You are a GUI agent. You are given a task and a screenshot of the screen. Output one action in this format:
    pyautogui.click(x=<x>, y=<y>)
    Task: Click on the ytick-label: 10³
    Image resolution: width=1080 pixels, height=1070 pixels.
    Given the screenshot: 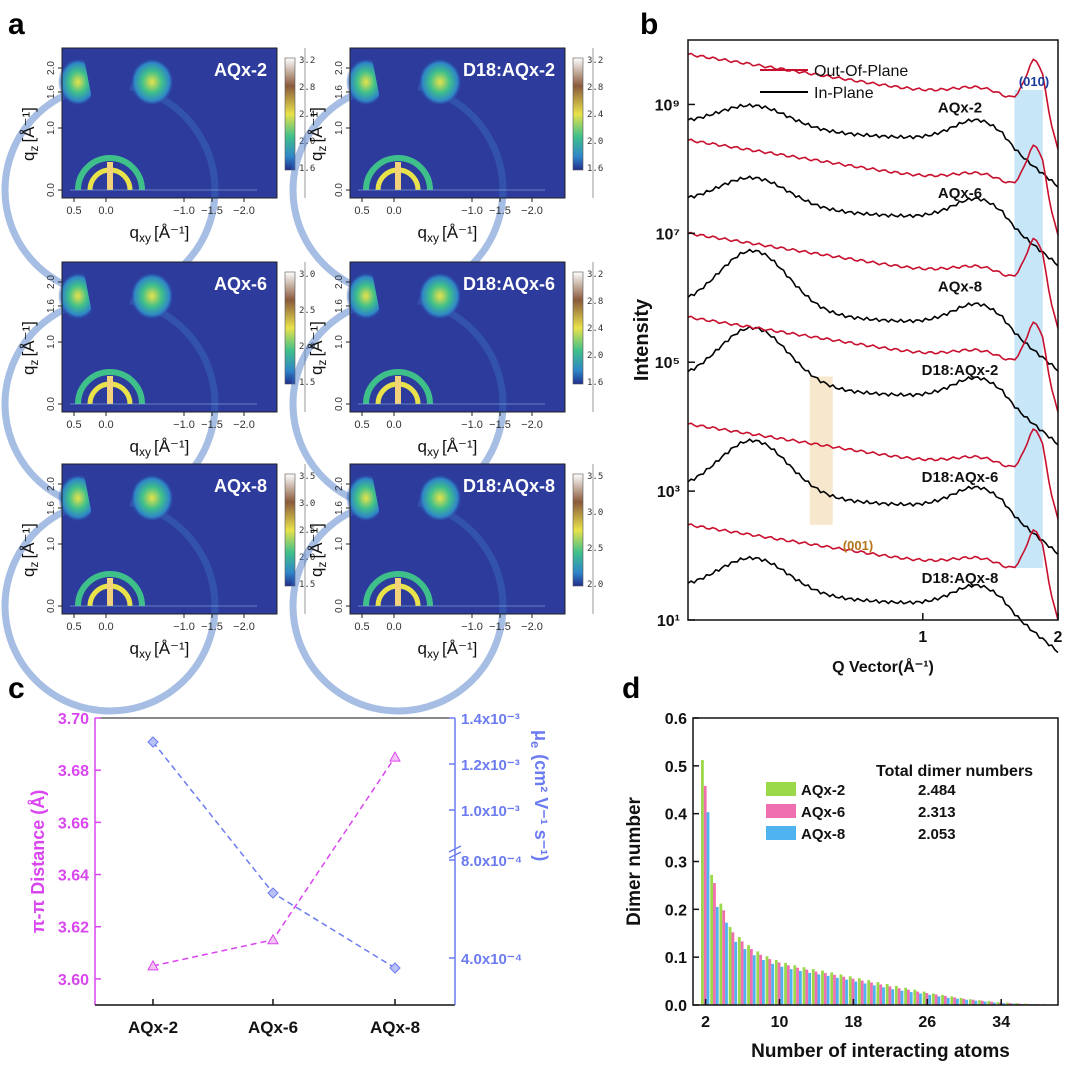 What is the action you would take?
    pyautogui.click(x=668, y=492)
    